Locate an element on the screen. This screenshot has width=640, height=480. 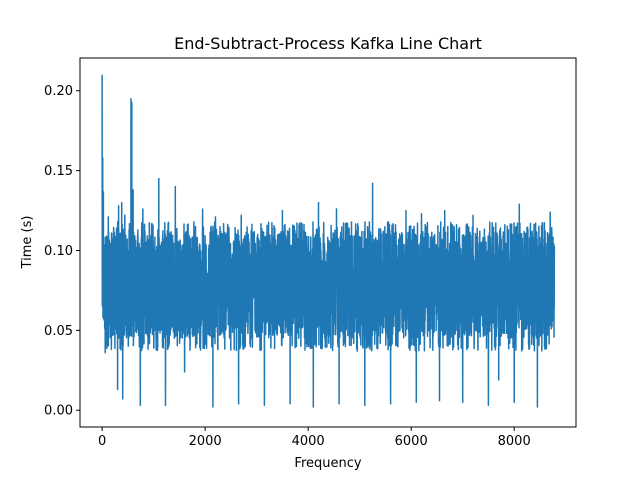
y-tick-label: 0.05 is located at coordinates (58, 331).